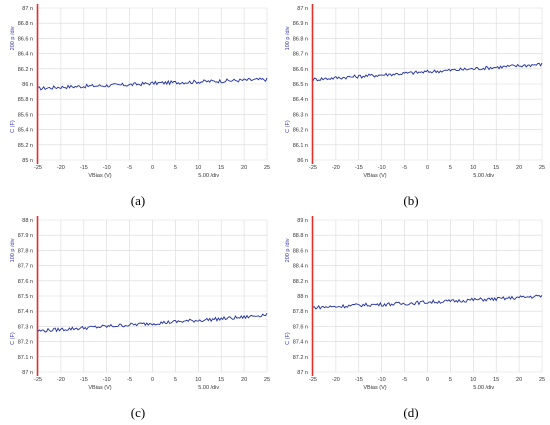 Image resolution: width=550 pixels, height=425 pixels. What do you see at coordinates (542, 380) in the screenshot?
I see `x-tick-label: 25` at bounding box center [542, 380].